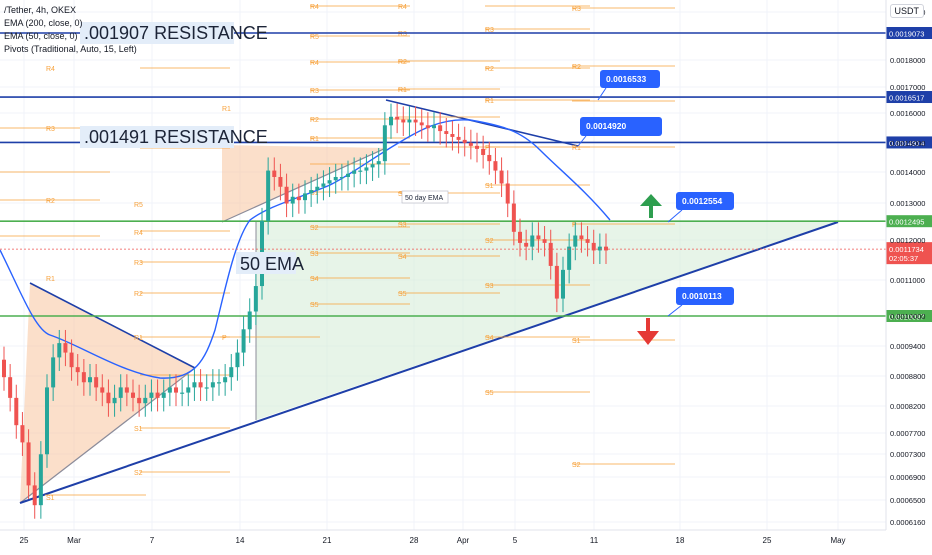  What do you see at coordinates (402, 294) in the screenshot?
I see `pivot-label: S5` at bounding box center [402, 294].